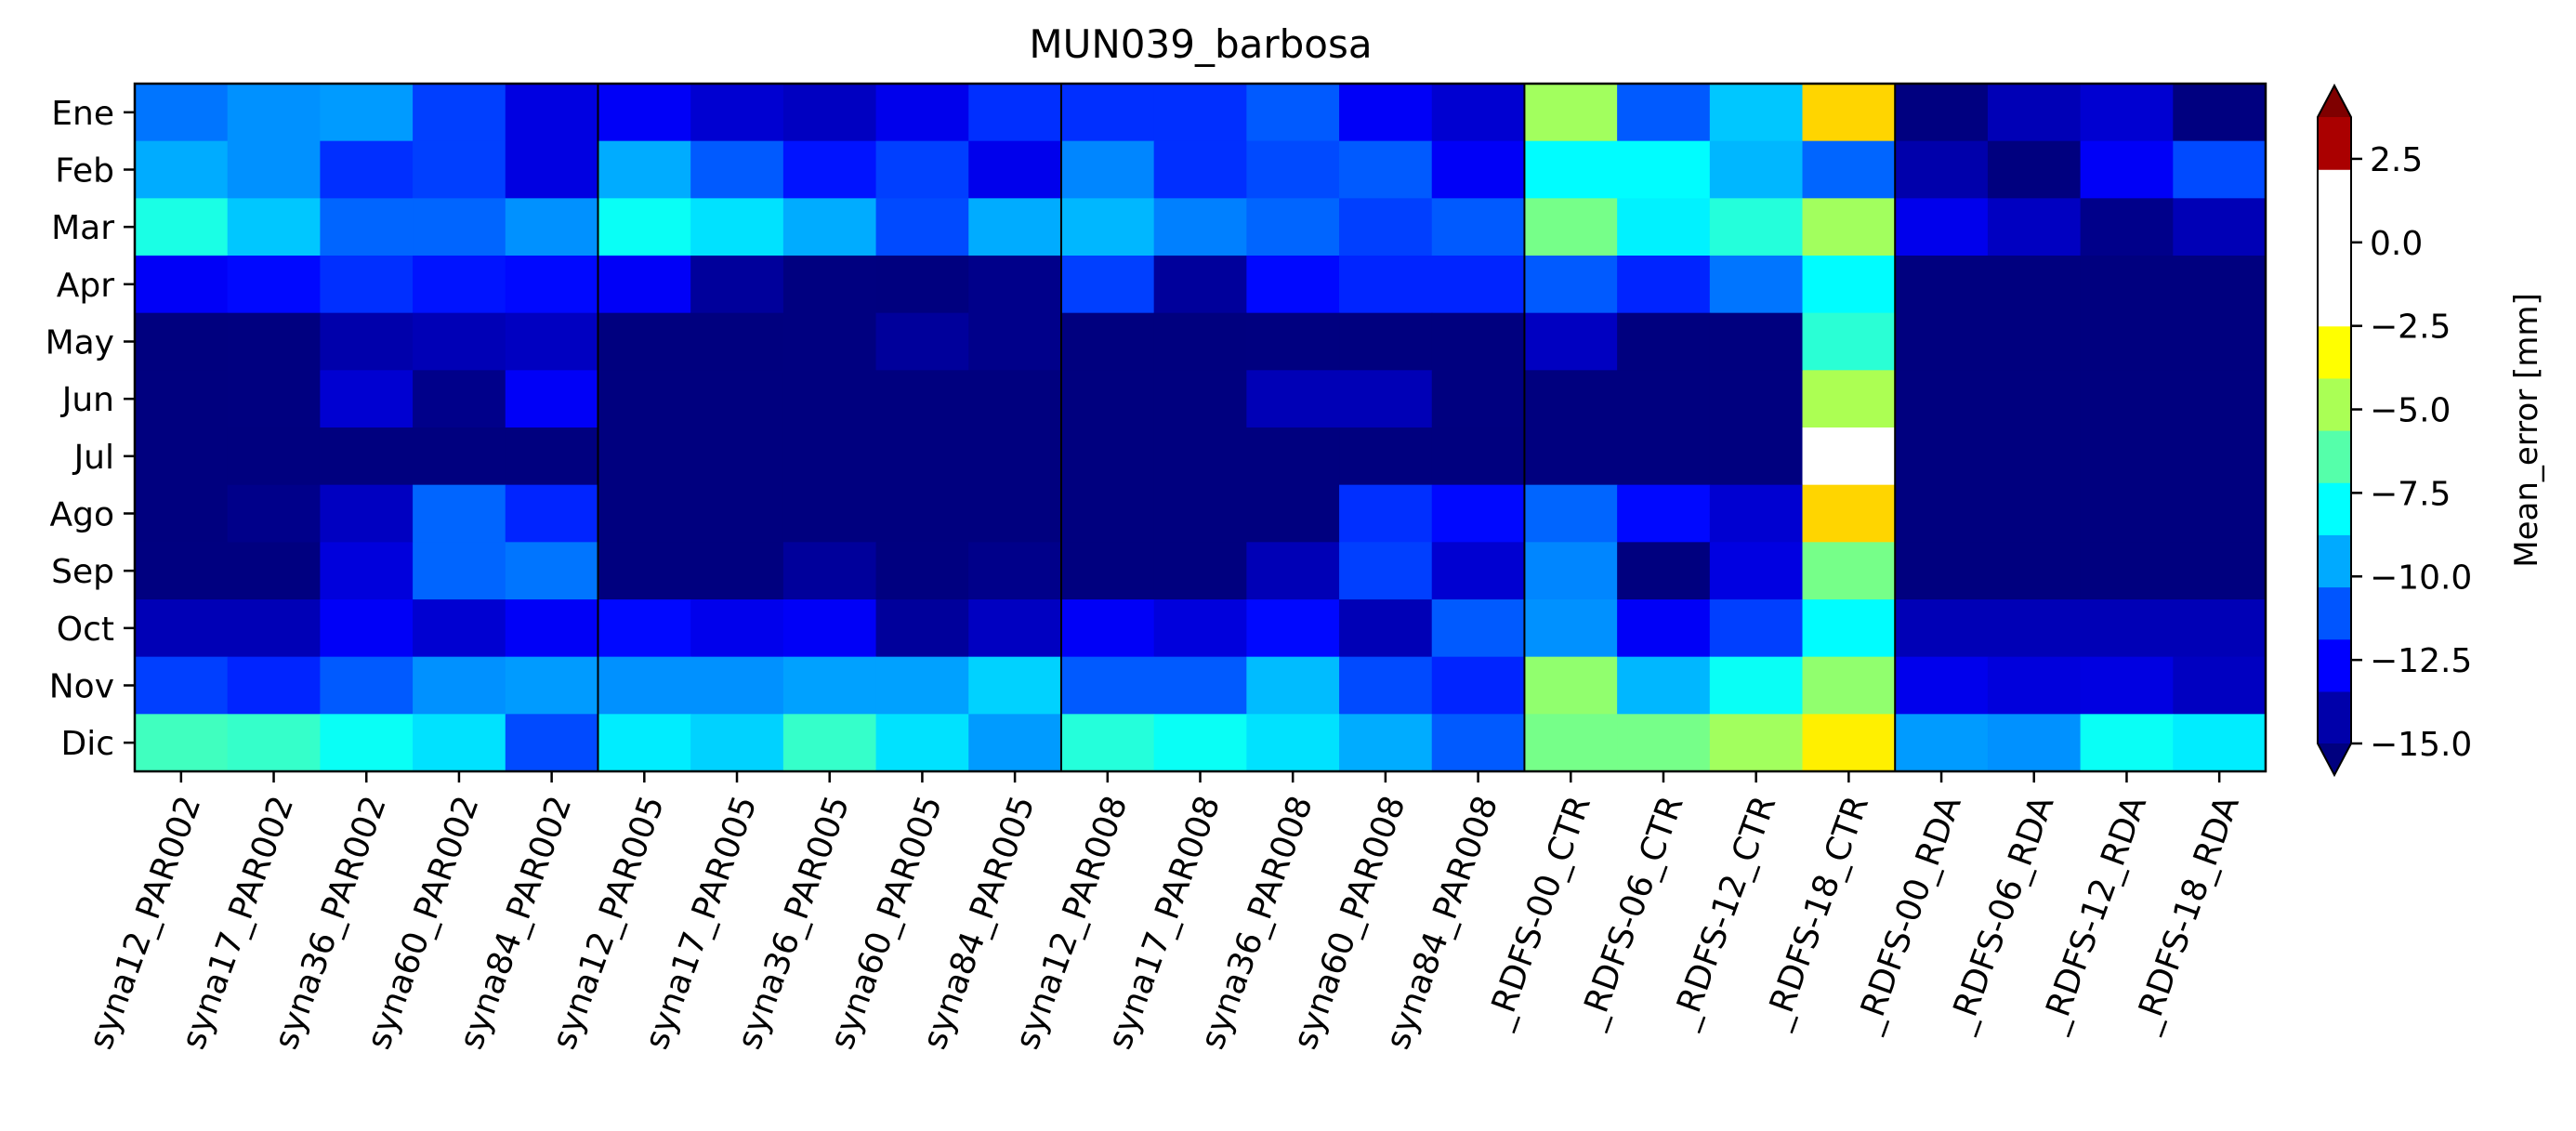  Describe the element at coordinates (2334, 101) in the screenshot. I see `colorbar-extend-max` at that location.